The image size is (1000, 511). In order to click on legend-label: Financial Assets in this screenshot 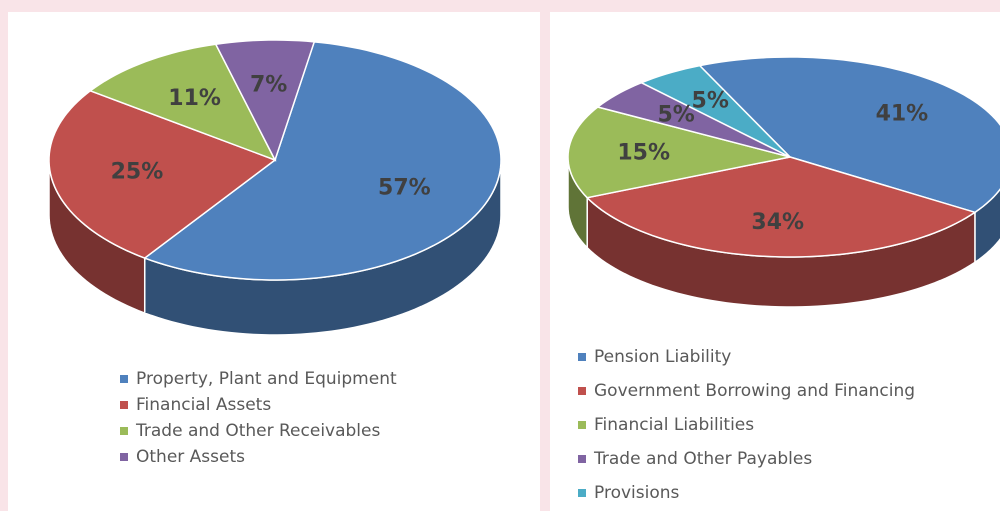, I will do `click(203, 405)`.